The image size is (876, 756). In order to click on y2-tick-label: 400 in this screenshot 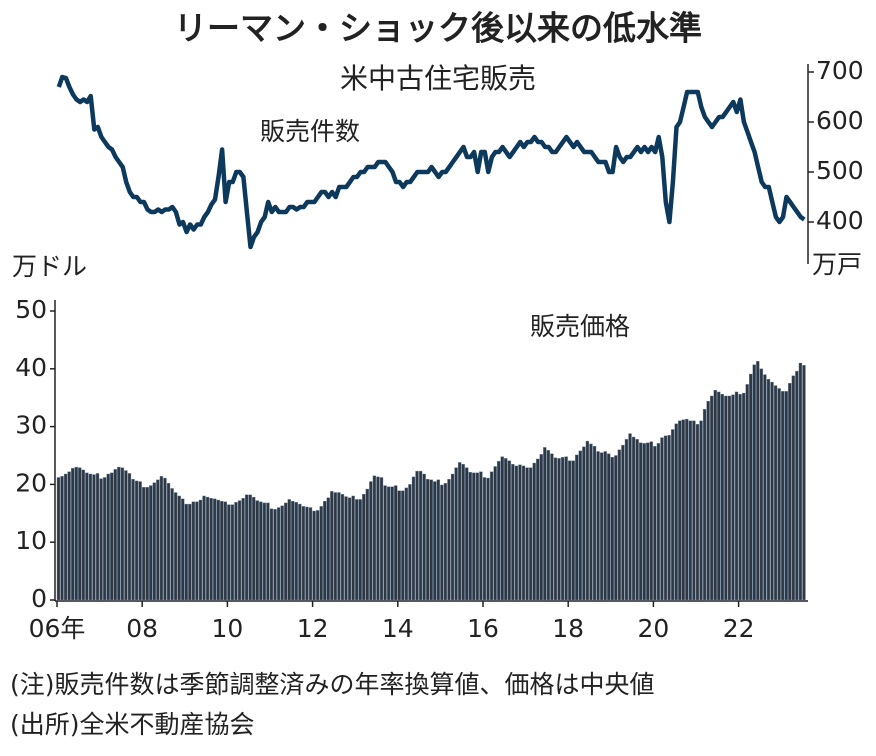, I will do `click(840, 220)`.